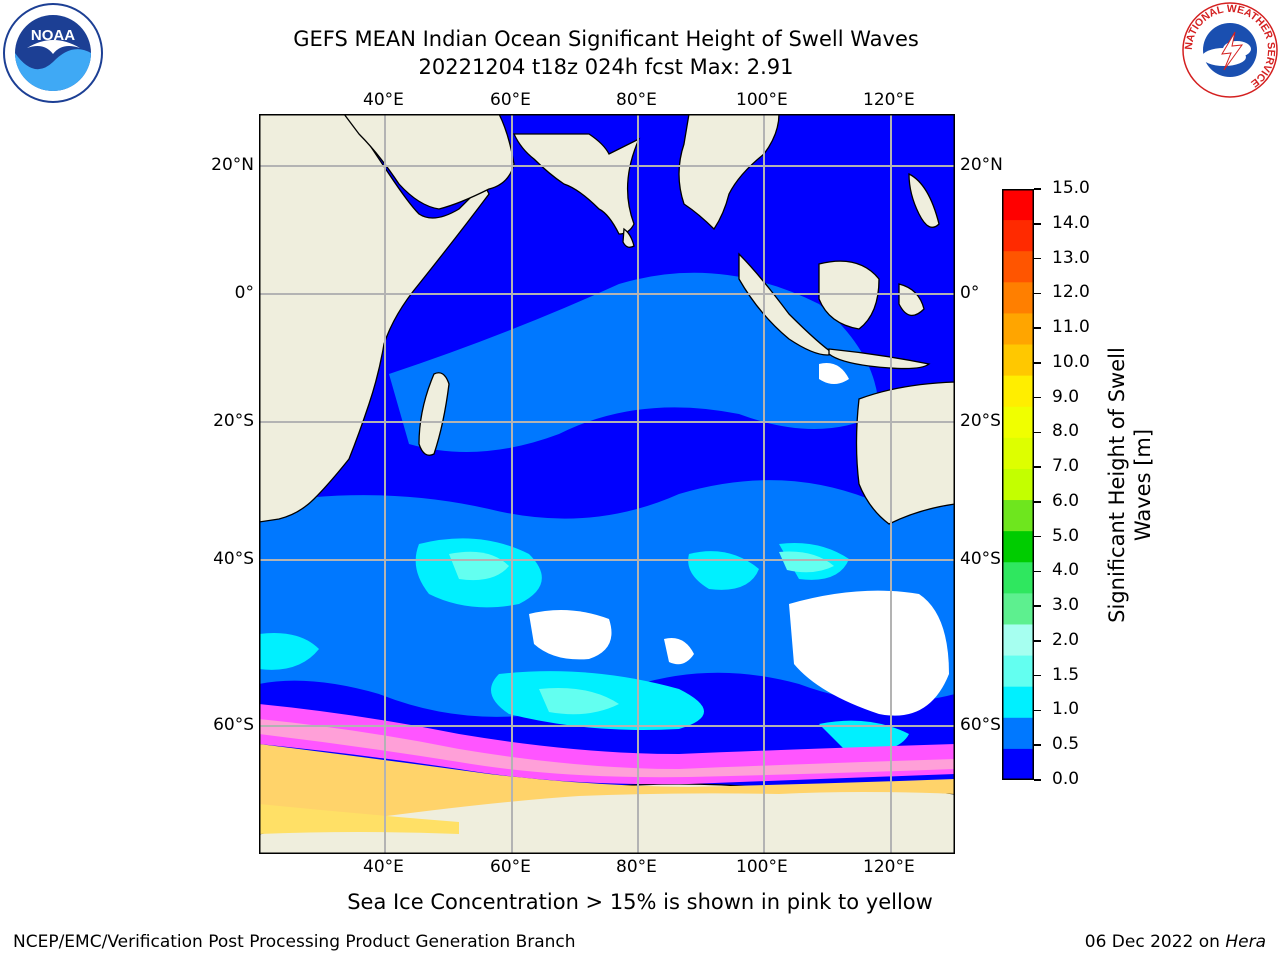 The height and width of the screenshot is (960, 1280). What do you see at coordinates (53, 53) in the screenshot?
I see `noaa-logo: NOAA` at bounding box center [53, 53].